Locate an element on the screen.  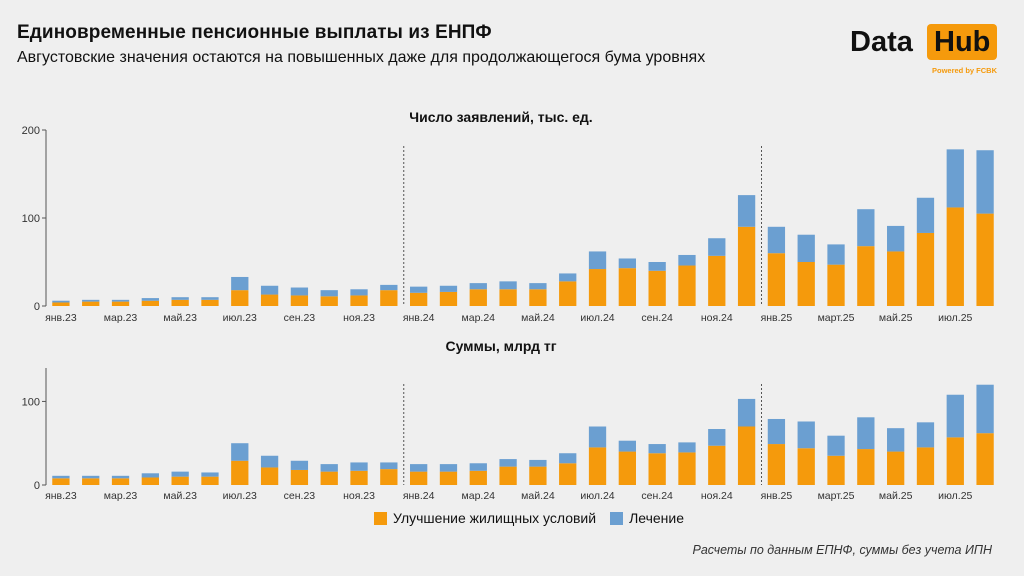
chart-2-x-tick-label: май.25 is located at coordinates (896, 496).